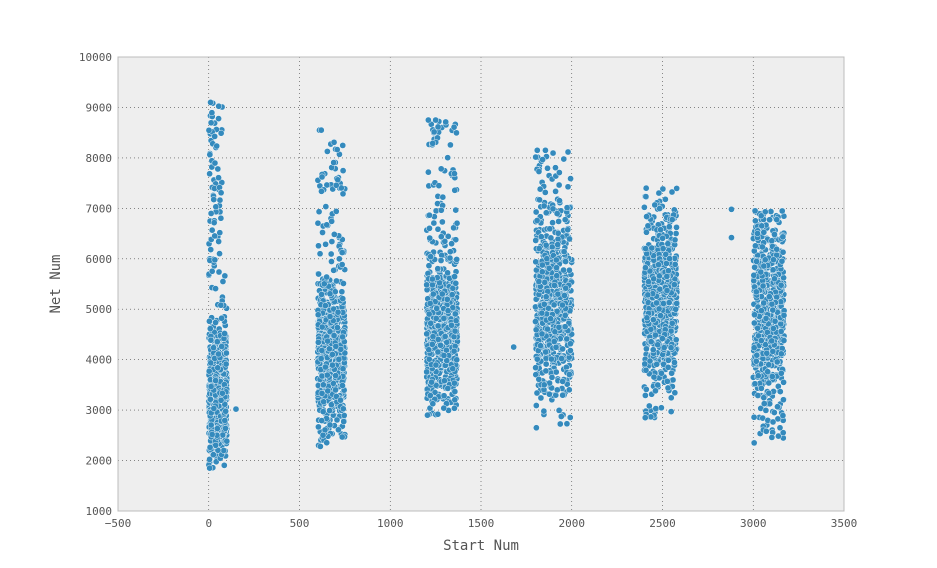 The width and height of the screenshot is (937, 568). Describe the element at coordinates (300, 523) in the screenshot. I see `x-tick-label: 500` at that location.